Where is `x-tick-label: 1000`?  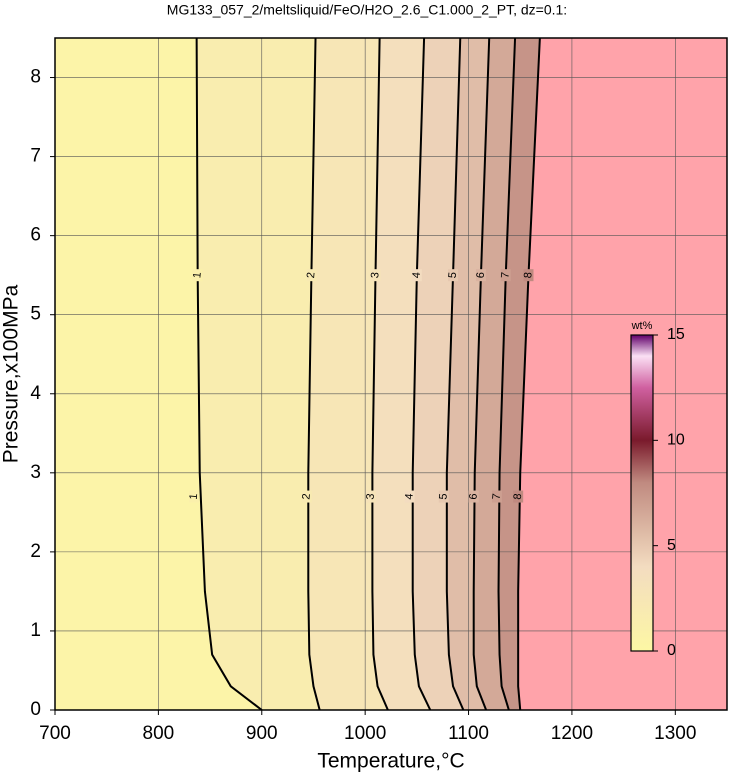 x-tick-label: 1000 is located at coordinates (365, 733).